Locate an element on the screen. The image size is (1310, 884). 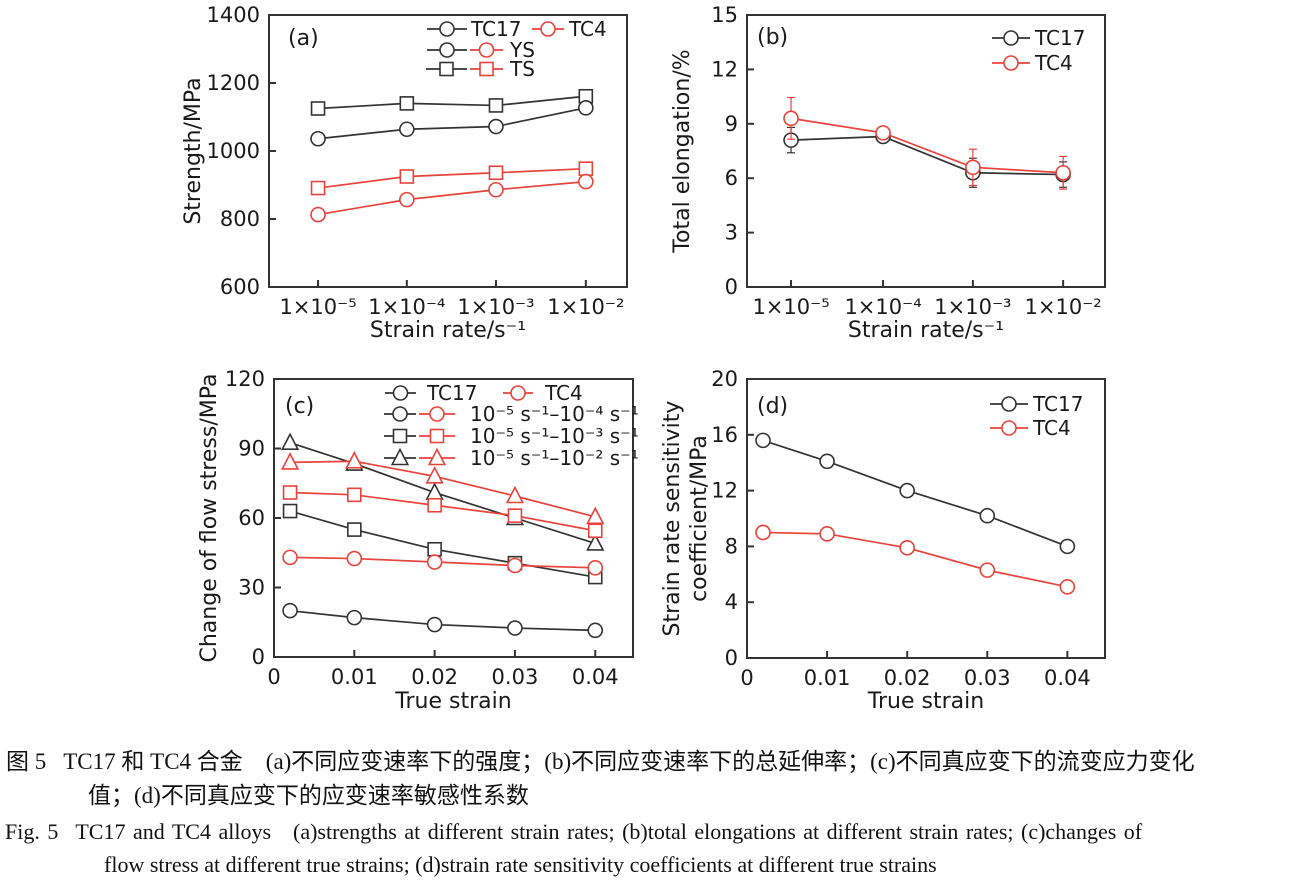
plot-box-d is located at coordinates (926, 518).